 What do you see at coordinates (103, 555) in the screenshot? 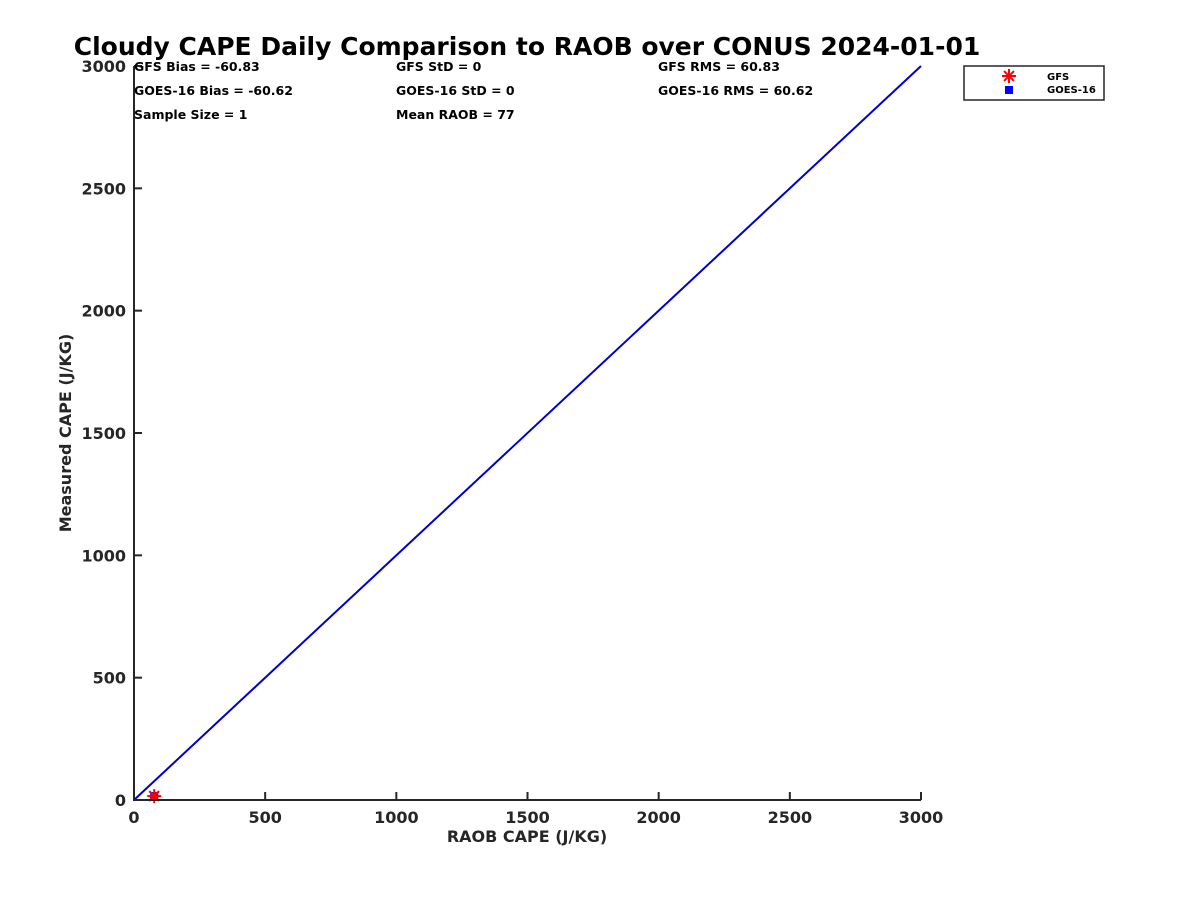
I see `y-tick-label: 1000` at bounding box center [103, 555].